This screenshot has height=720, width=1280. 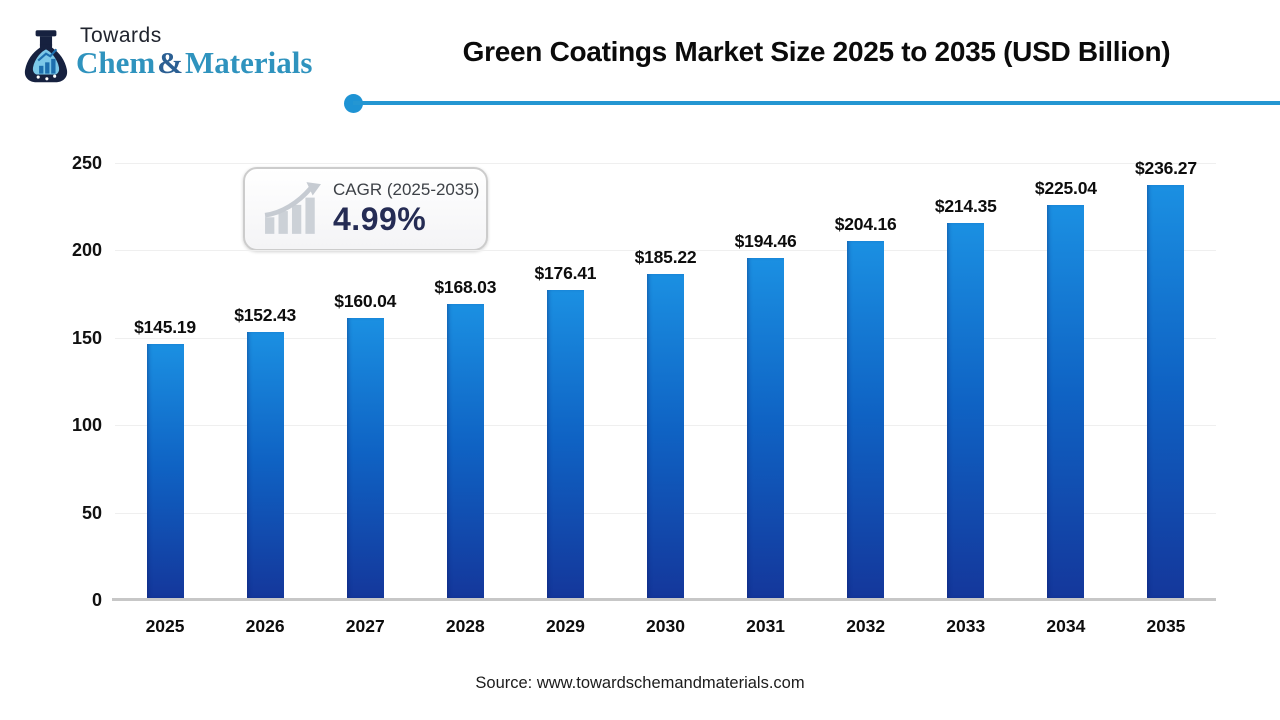 I want to click on y-axis-tick-label: 100, so click(x=86, y=425).